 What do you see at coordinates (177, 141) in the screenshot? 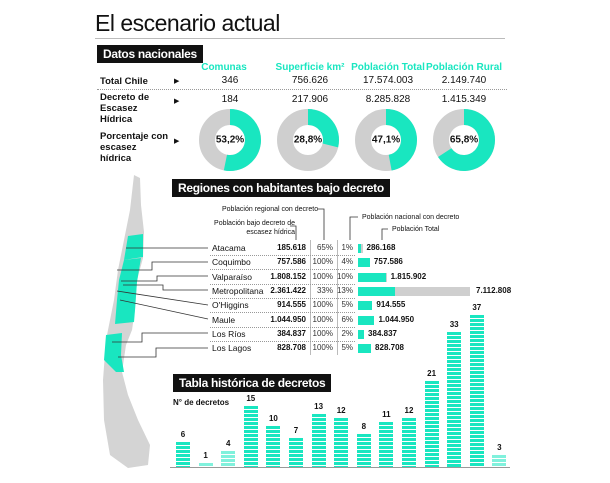
I see `arrow-icon: ▶` at bounding box center [177, 141].